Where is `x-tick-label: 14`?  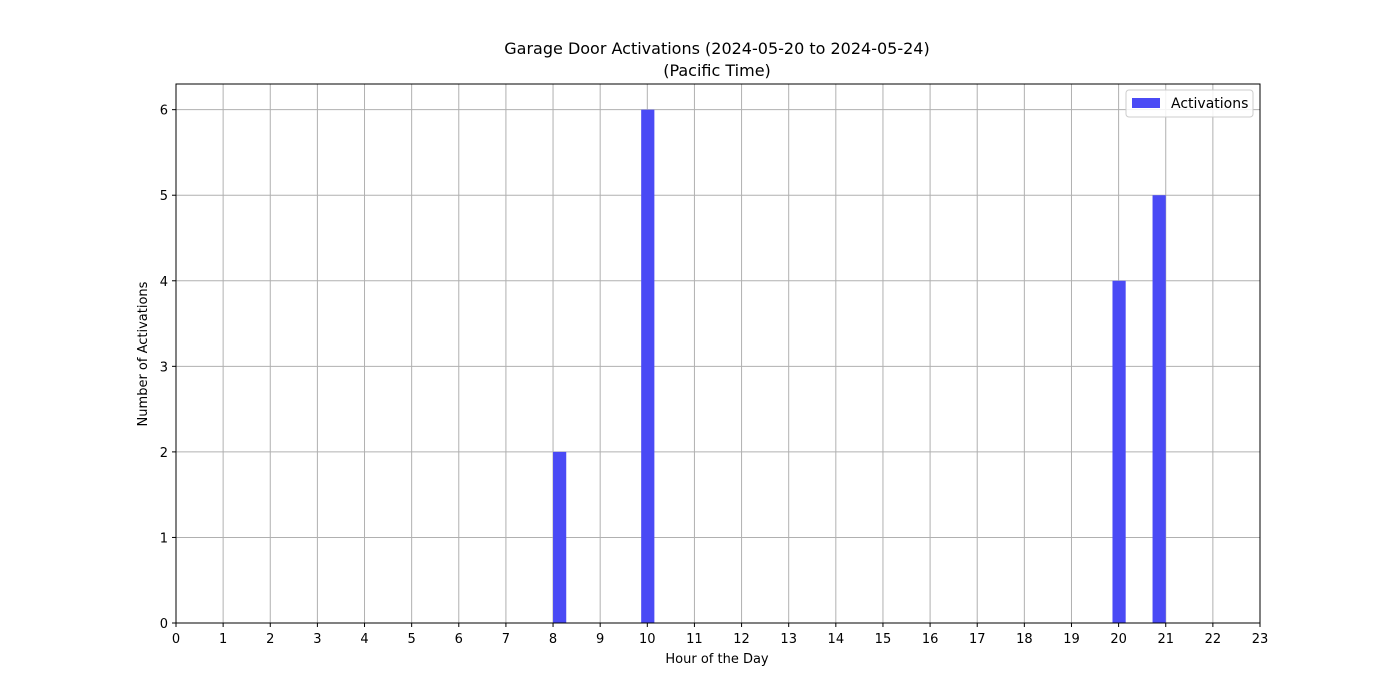 x-tick-label: 14 is located at coordinates (836, 639).